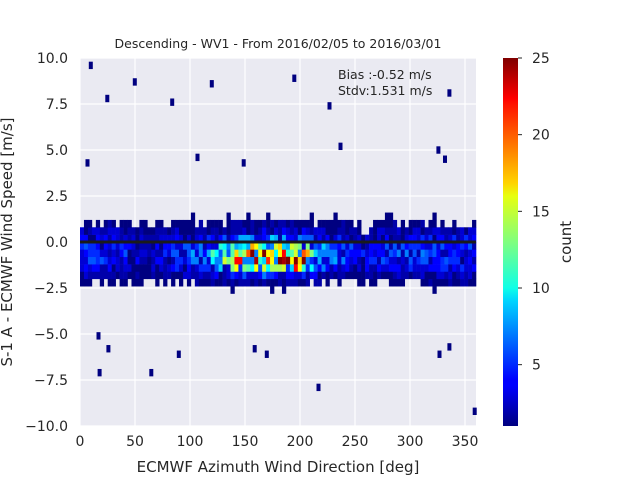  What do you see at coordinates (80, 442) in the screenshot?
I see `x-tick-label: 0` at bounding box center [80, 442].